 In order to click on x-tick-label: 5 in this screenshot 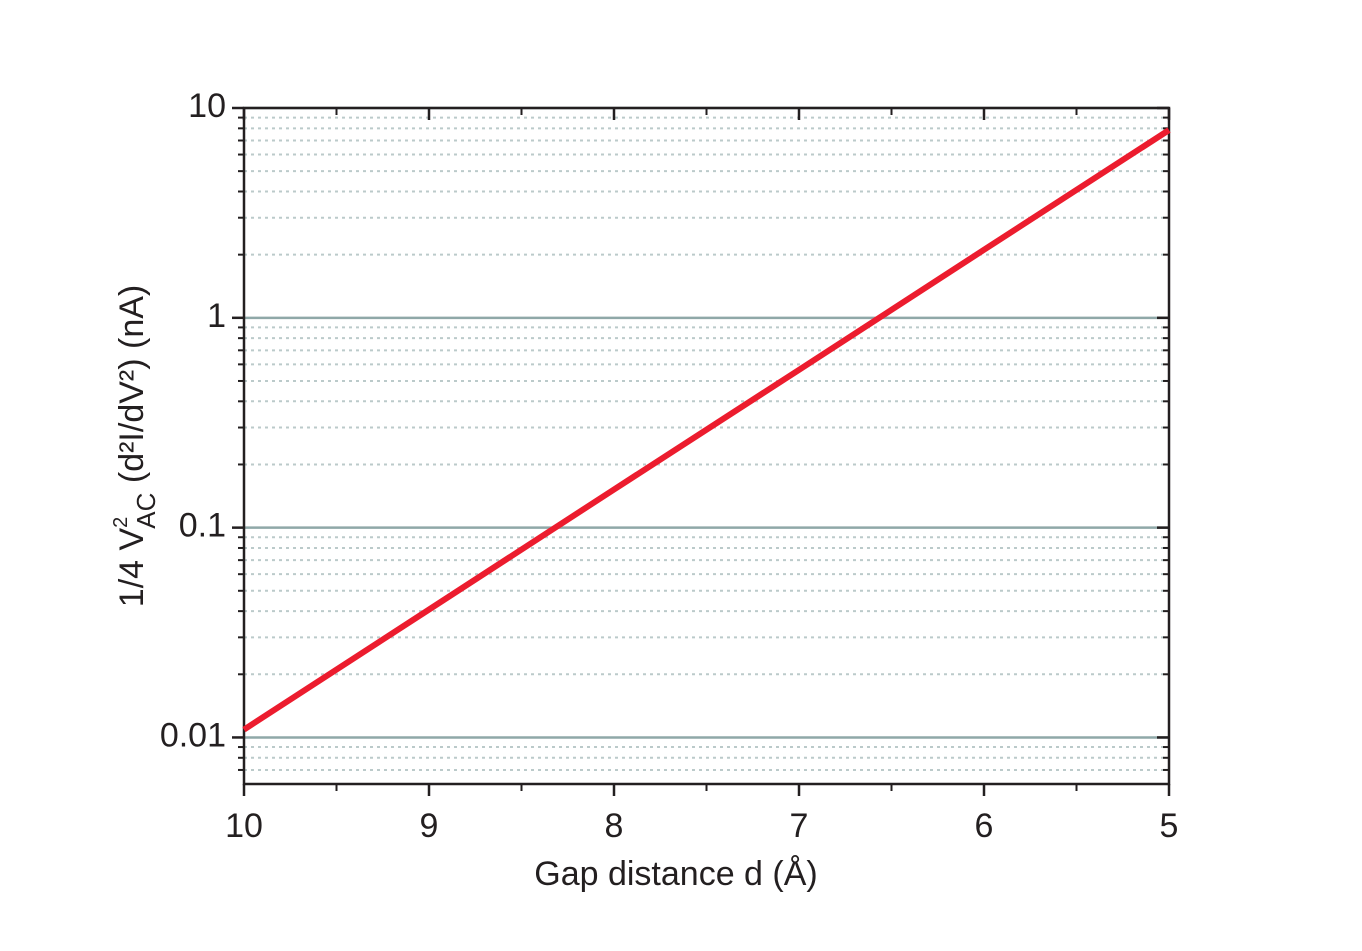, I will do `click(1169, 826)`.